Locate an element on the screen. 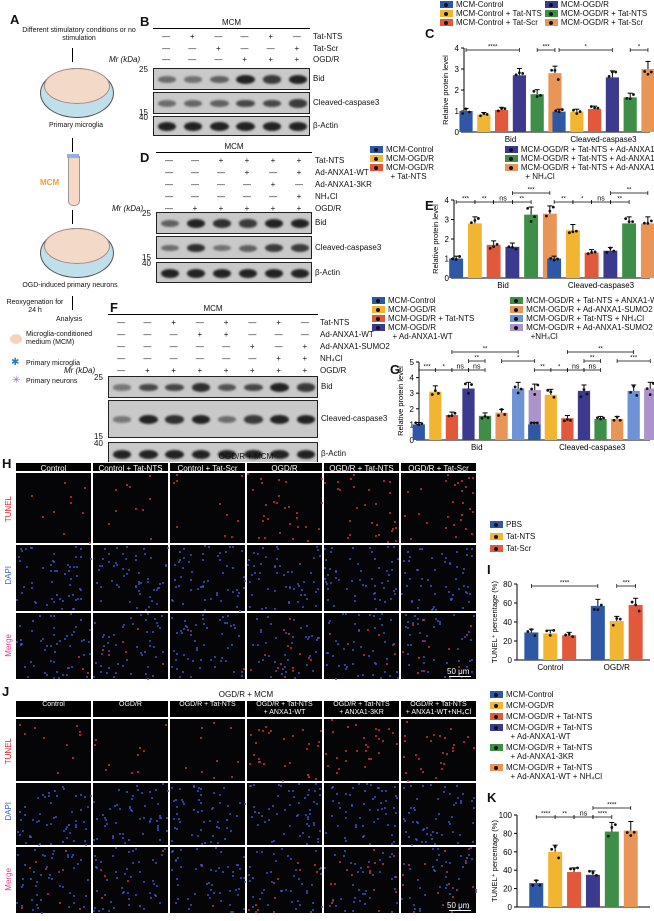 The width and height of the screenshot is (654, 921). mw-marker: 40 is located at coordinates (98, 443).